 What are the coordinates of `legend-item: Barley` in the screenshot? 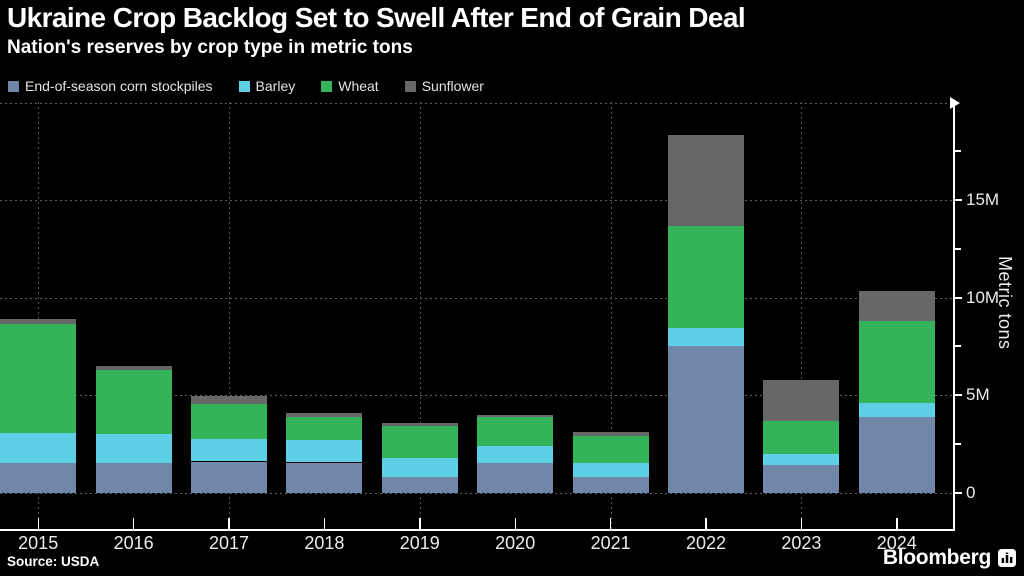 It's located at (267, 86).